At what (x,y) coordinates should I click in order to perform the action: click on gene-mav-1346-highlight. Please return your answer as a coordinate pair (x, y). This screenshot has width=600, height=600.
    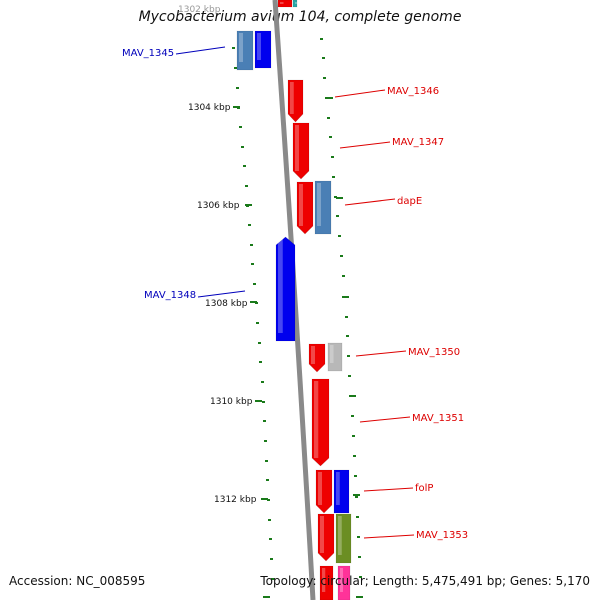
    Looking at the image, I should click on (292, 98).